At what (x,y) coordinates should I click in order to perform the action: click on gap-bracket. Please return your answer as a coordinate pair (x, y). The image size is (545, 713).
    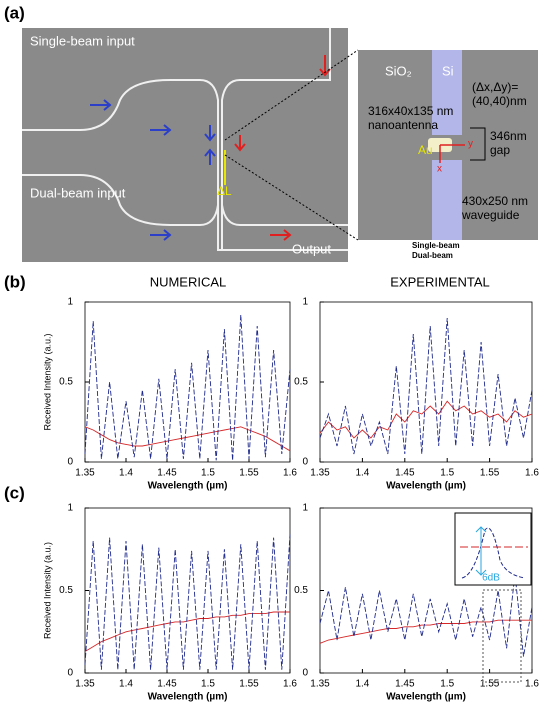
    Looking at the image, I should click on (478, 144).